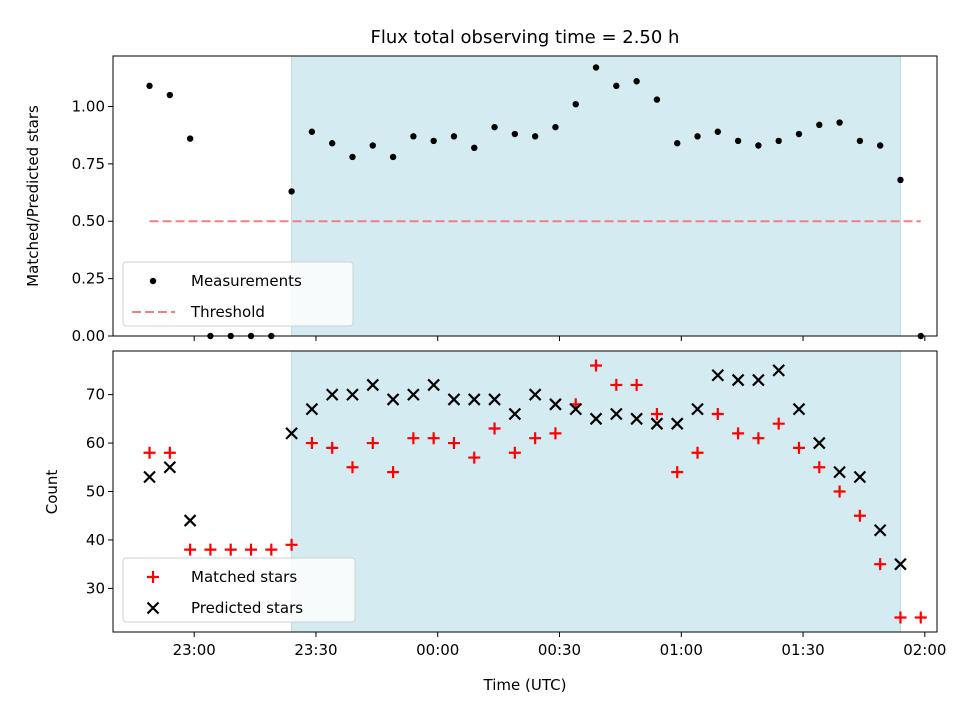 This screenshot has height=720, width=960. What do you see at coordinates (924, 650) in the screenshot?
I see `x-tick-label: 02:00` at bounding box center [924, 650].